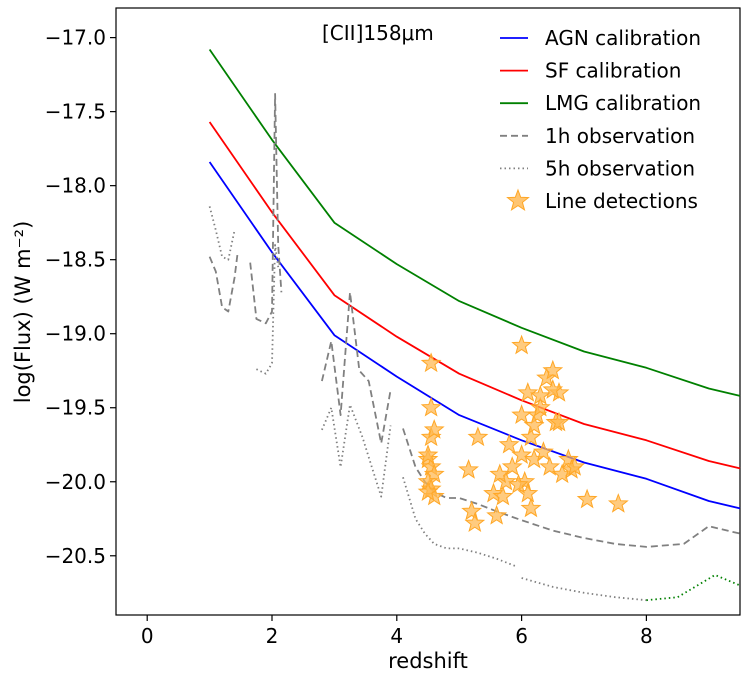 This screenshot has width=747, height=679. What do you see at coordinates (75, 334) in the screenshot?
I see `y-tick-label: −19.0` at bounding box center [75, 334].